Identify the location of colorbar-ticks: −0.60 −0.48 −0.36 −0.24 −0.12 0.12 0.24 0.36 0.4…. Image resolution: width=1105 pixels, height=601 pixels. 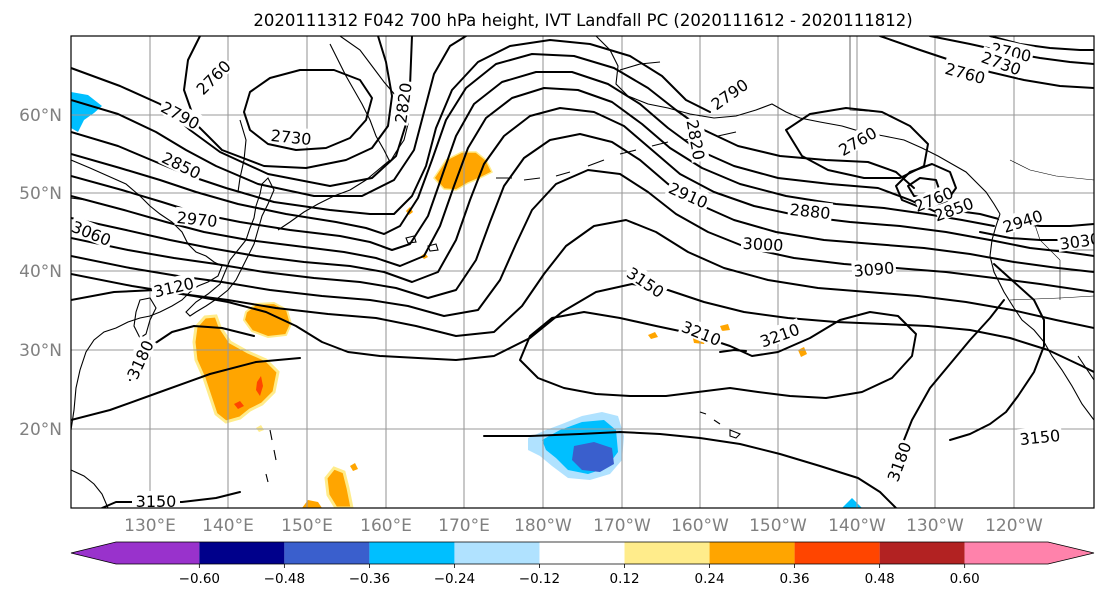
(579, 575).